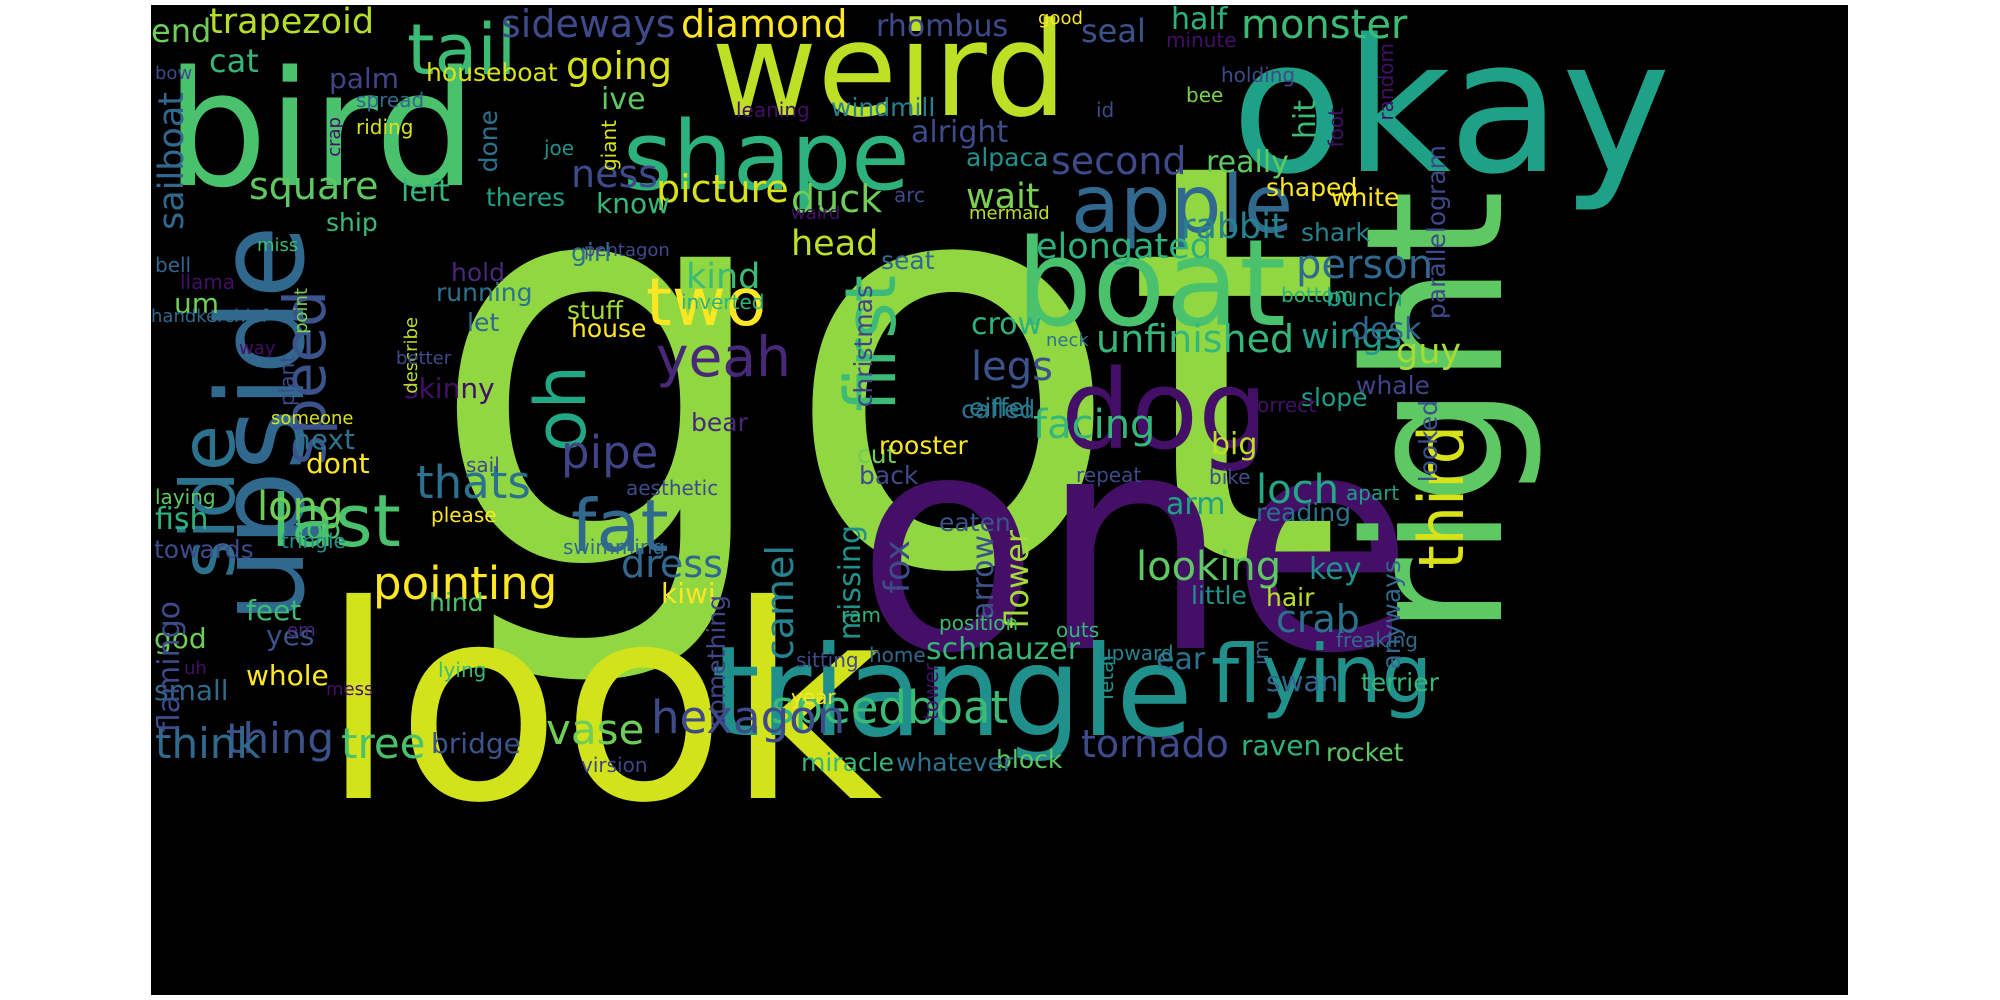 The height and width of the screenshot is (1000, 2000). Describe the element at coordinates (324, 439) in the screenshot. I see `word-next: next` at that location.